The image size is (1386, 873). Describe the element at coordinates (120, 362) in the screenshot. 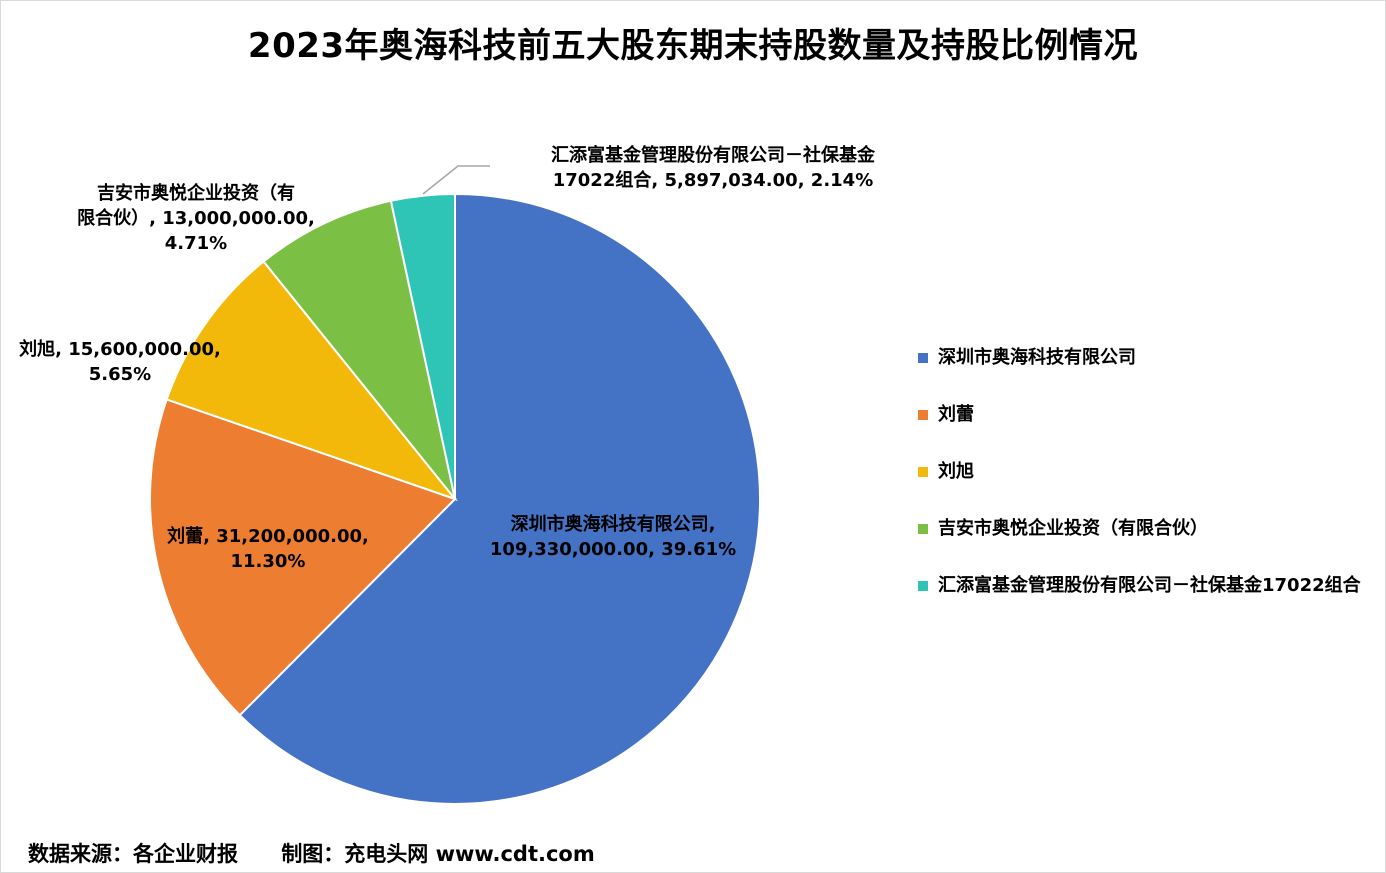

I see `data-label-slice-3: 刘旭, 15,600,000.00, 5.65%` at that location.